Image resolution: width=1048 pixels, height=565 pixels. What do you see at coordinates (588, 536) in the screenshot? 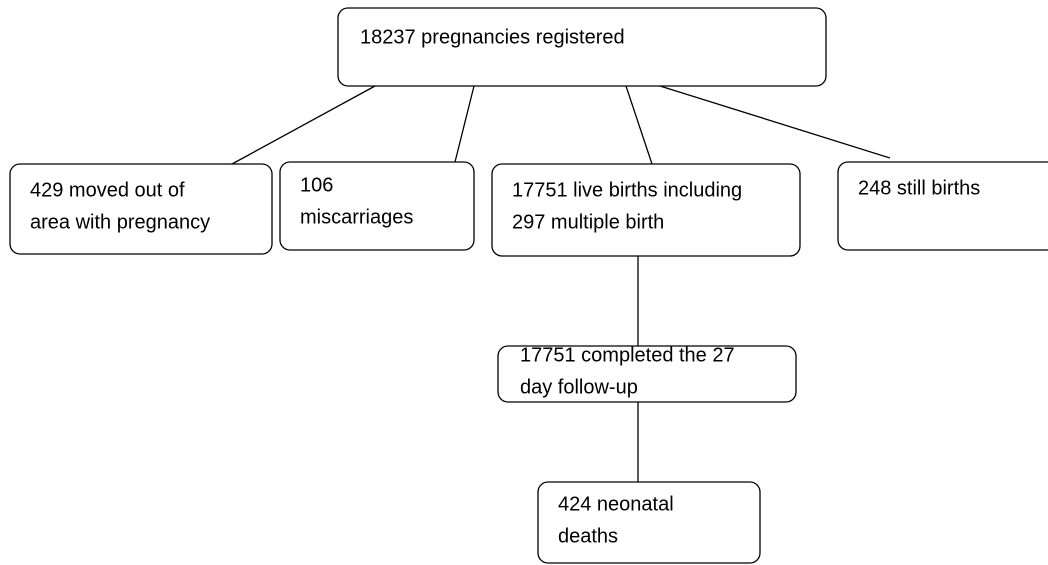
I see `node-label: deaths` at bounding box center [588, 536].